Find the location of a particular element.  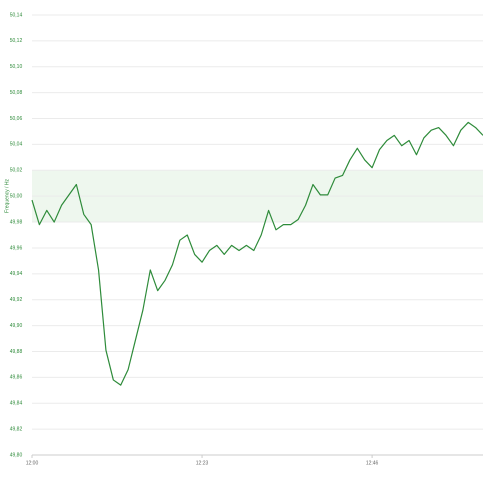

y-tick-label: 49,96 is located at coordinates (16, 248).